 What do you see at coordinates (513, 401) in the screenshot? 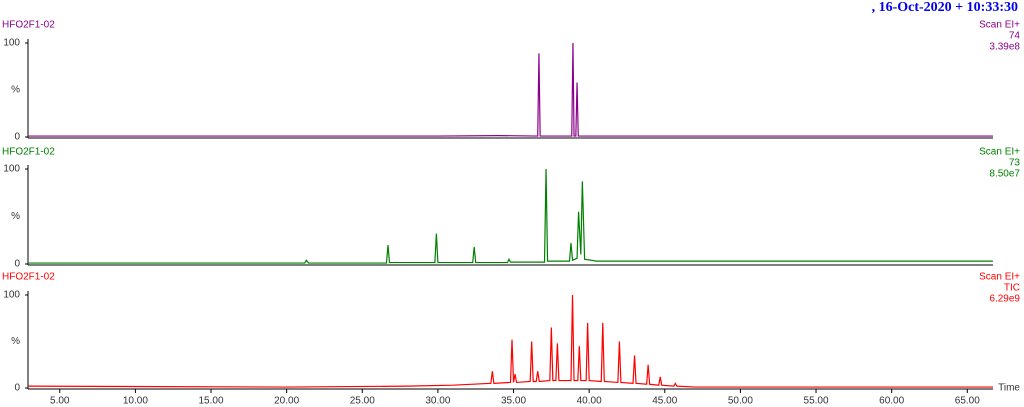
I see `x-tick-label: 35.00` at bounding box center [513, 401].